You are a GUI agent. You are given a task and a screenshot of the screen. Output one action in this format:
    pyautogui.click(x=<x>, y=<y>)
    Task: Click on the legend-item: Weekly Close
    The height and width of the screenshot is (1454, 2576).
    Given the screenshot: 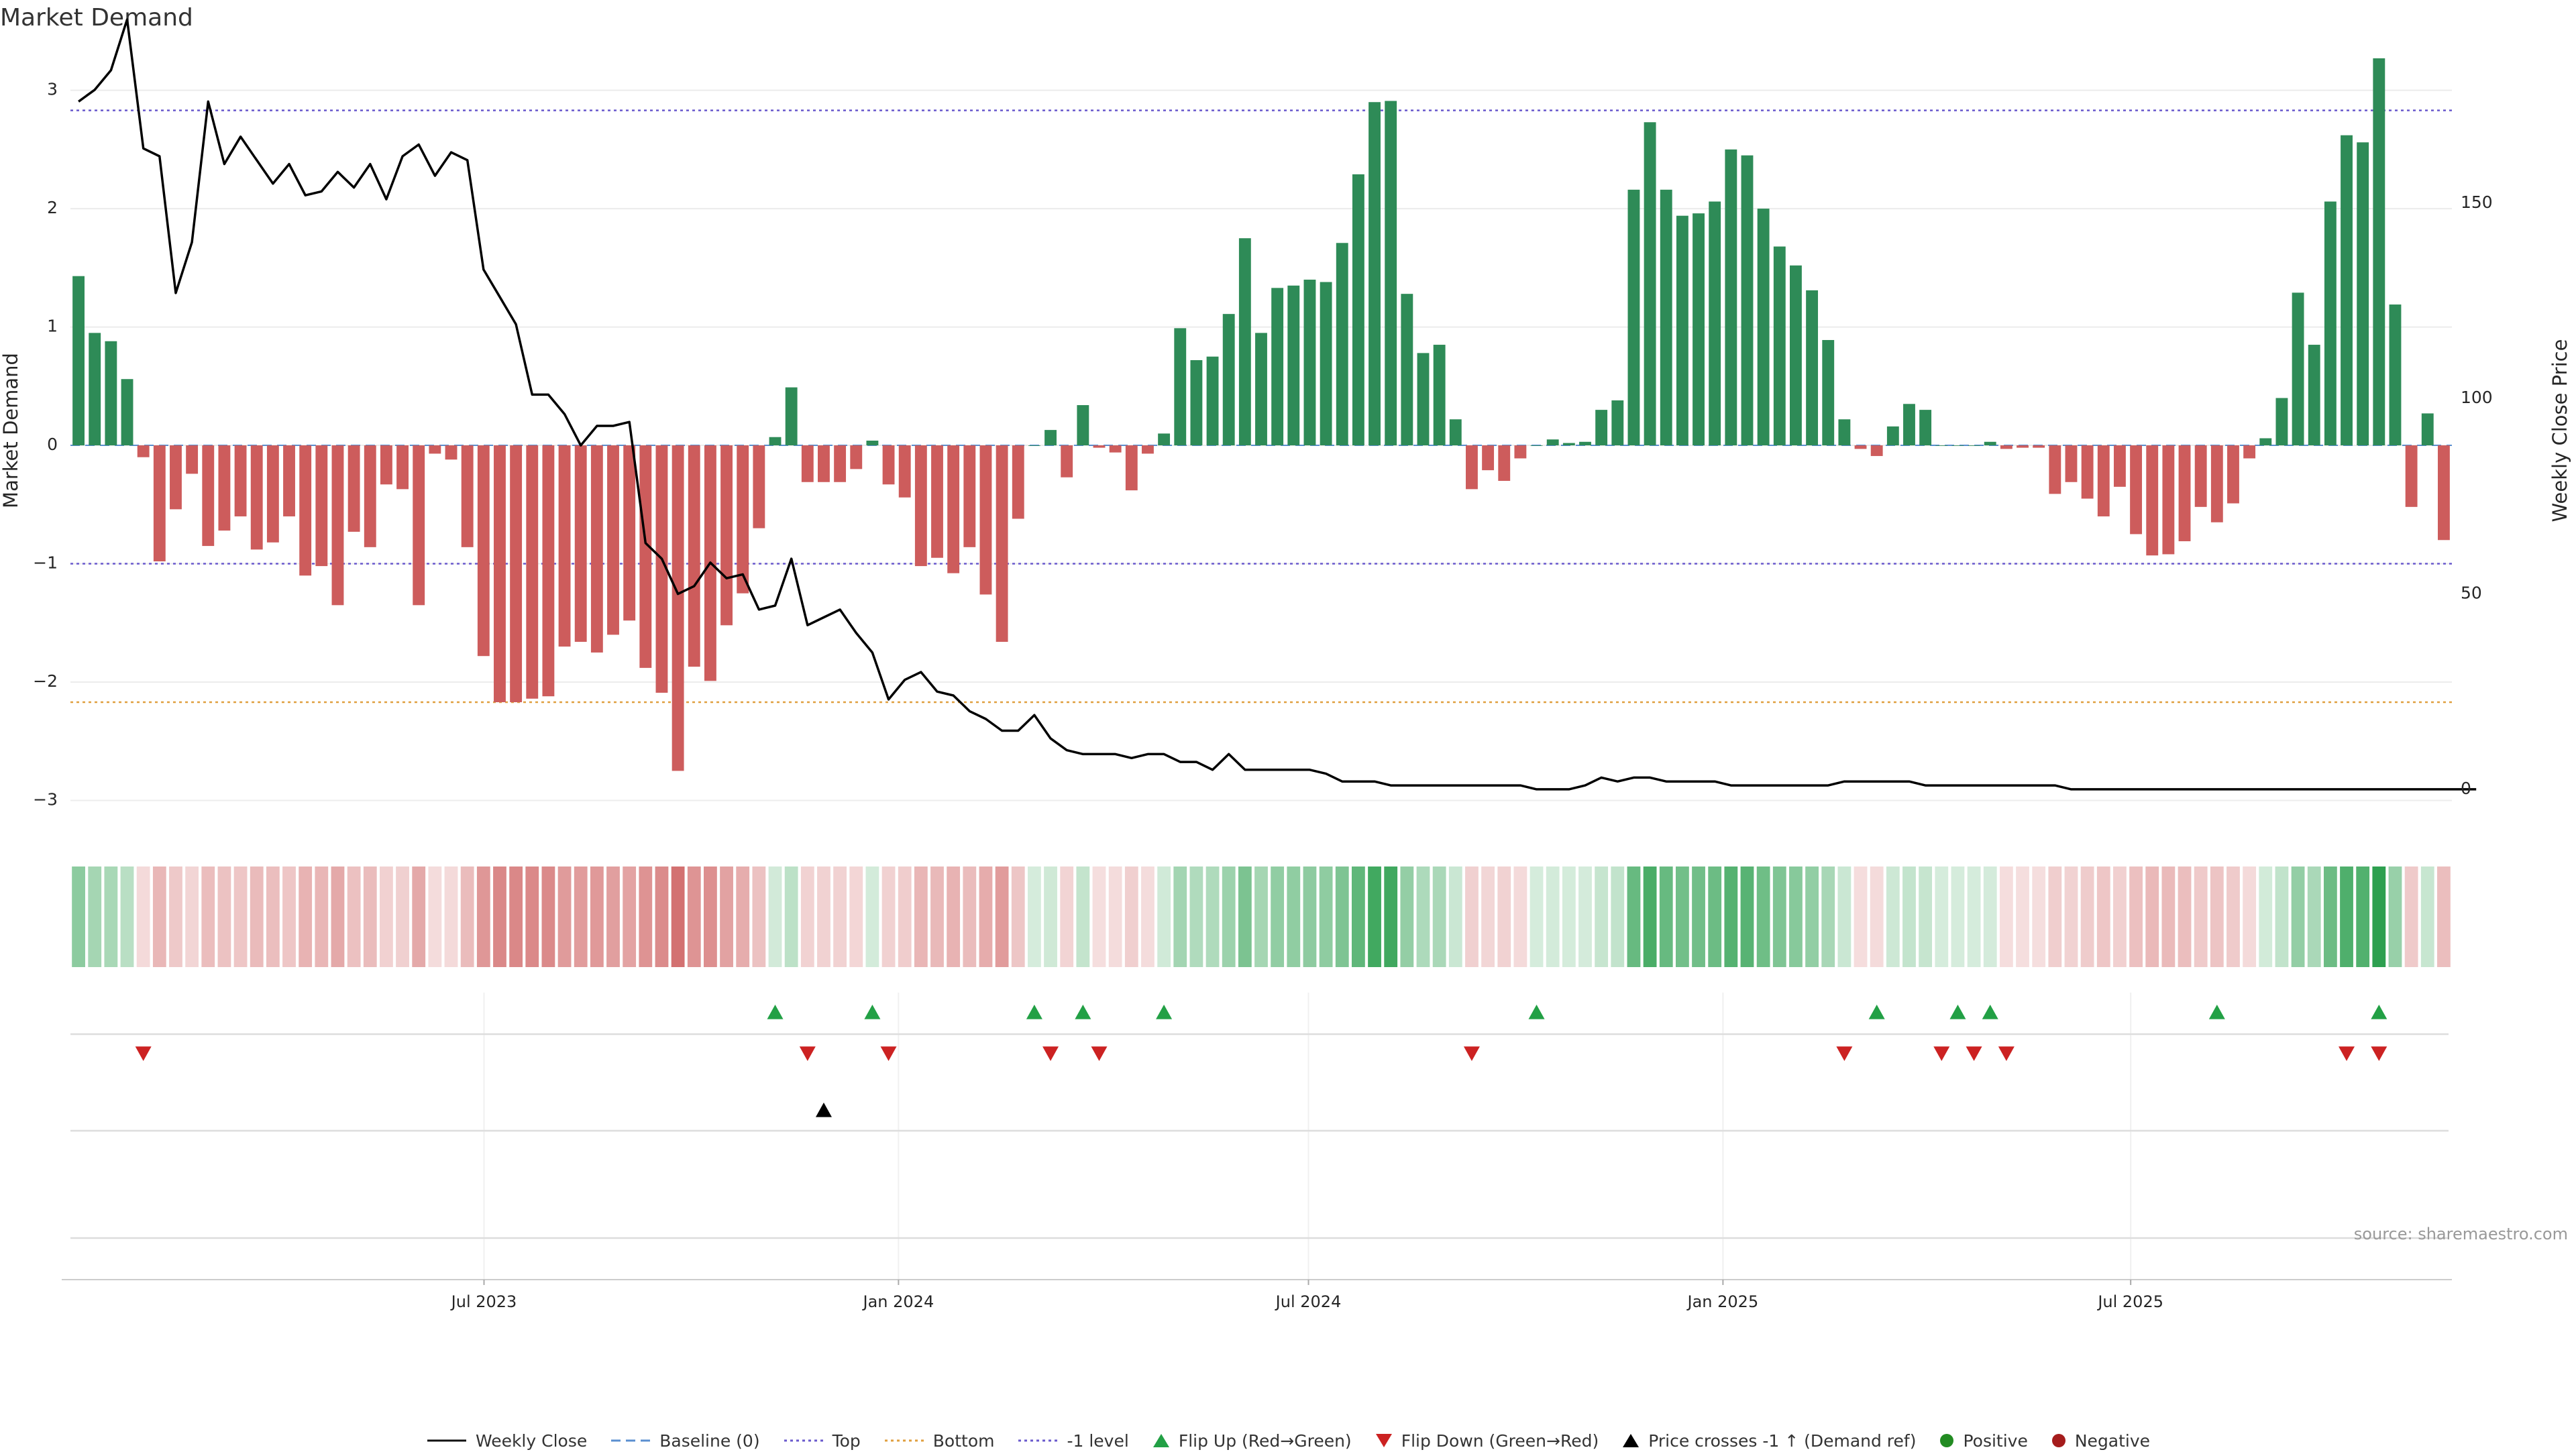 What is the action you would take?
    pyautogui.click(x=506, y=1441)
    